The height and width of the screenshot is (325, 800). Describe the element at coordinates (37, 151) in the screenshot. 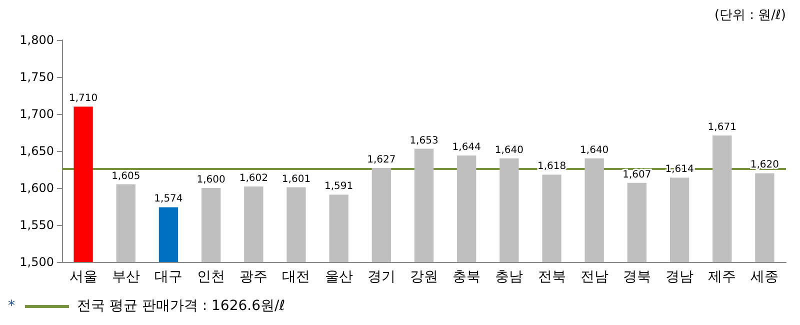

I see `y-tick-label: 1,650` at that location.